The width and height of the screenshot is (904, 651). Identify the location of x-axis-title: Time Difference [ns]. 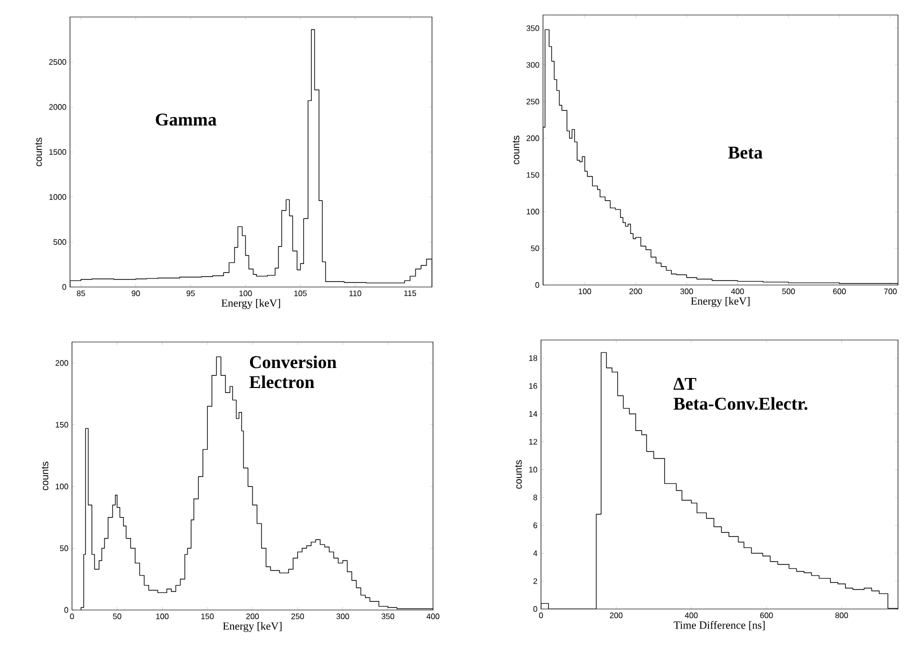
(719, 625).